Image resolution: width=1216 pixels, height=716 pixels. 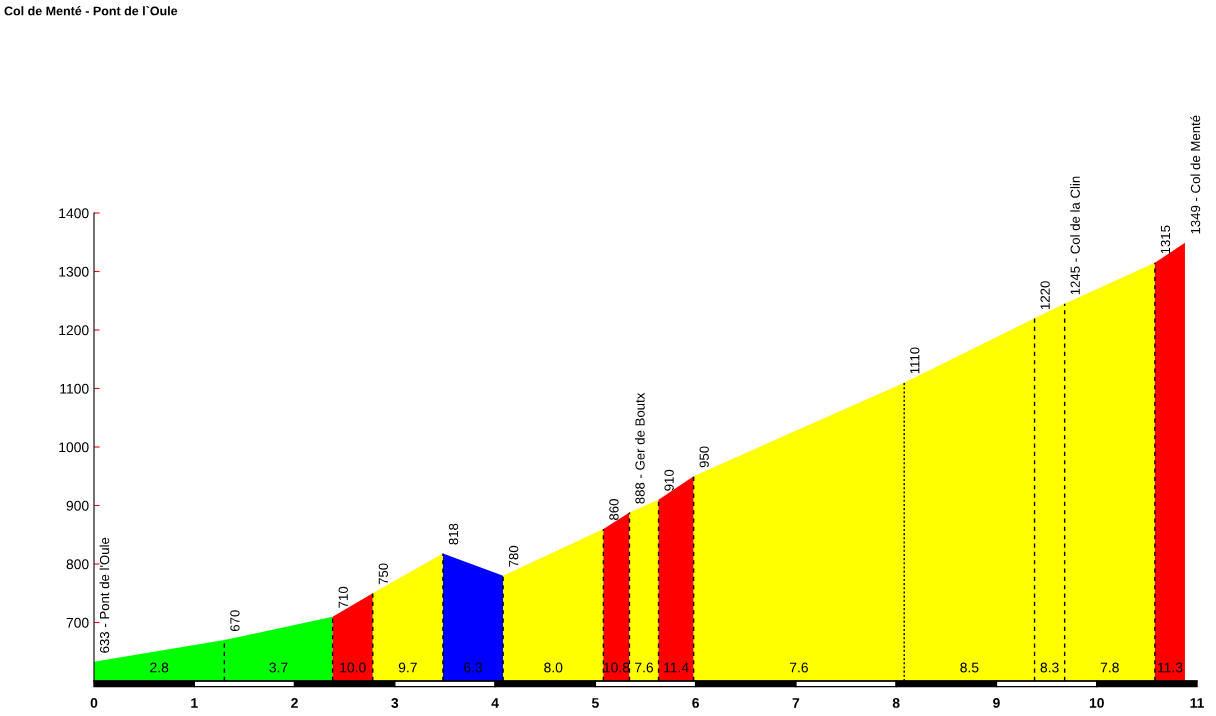 I want to click on x-tick-label: 8, so click(x=896, y=703).